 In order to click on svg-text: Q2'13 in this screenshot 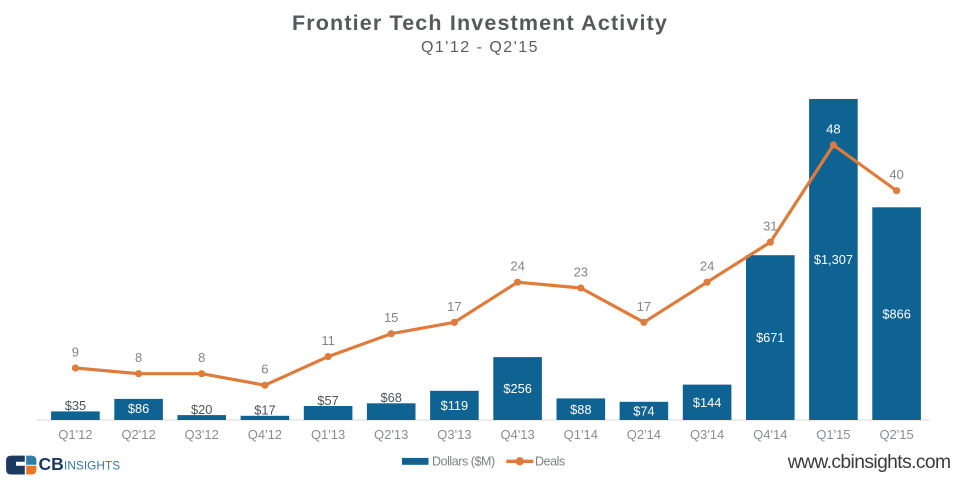, I will do `click(391, 434)`.